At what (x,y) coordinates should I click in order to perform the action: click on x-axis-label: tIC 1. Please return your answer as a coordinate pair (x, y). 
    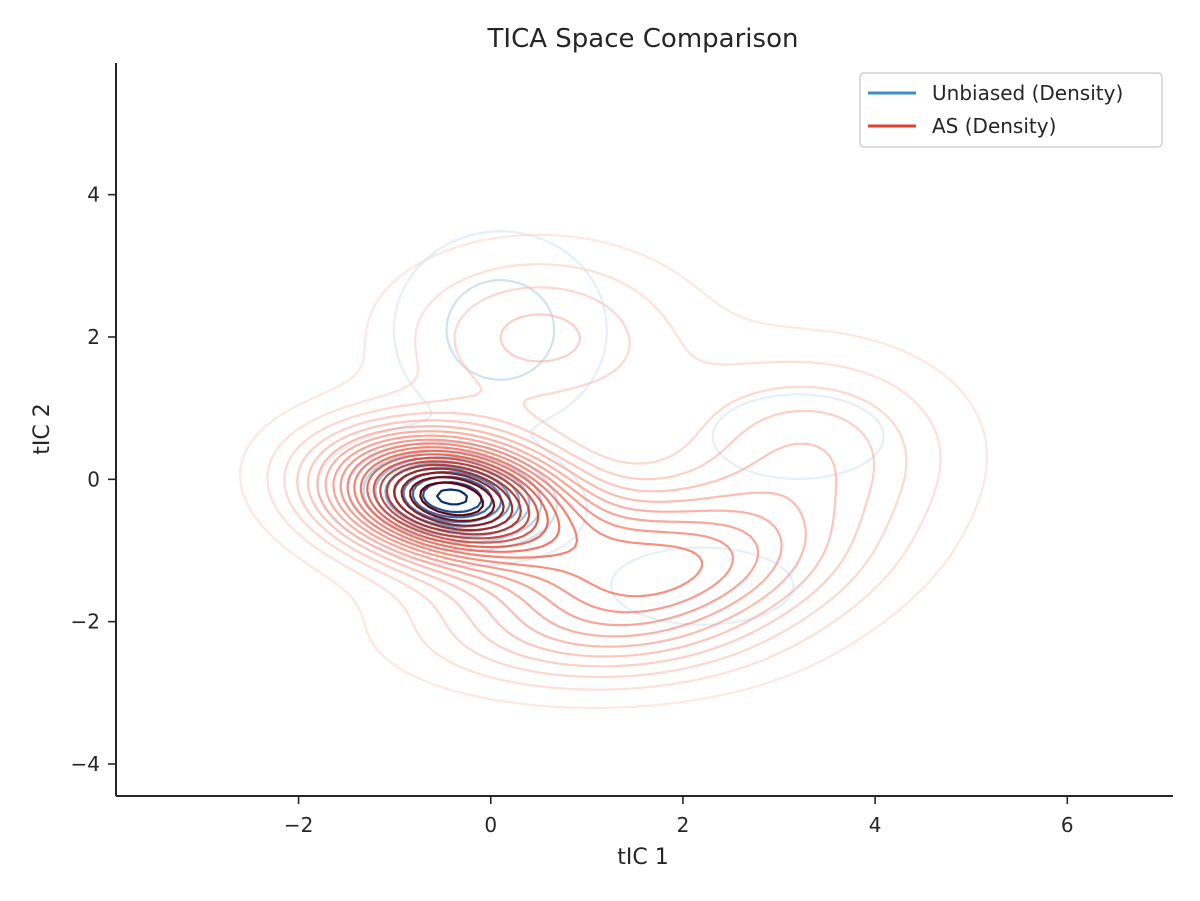
    Looking at the image, I should click on (642, 857).